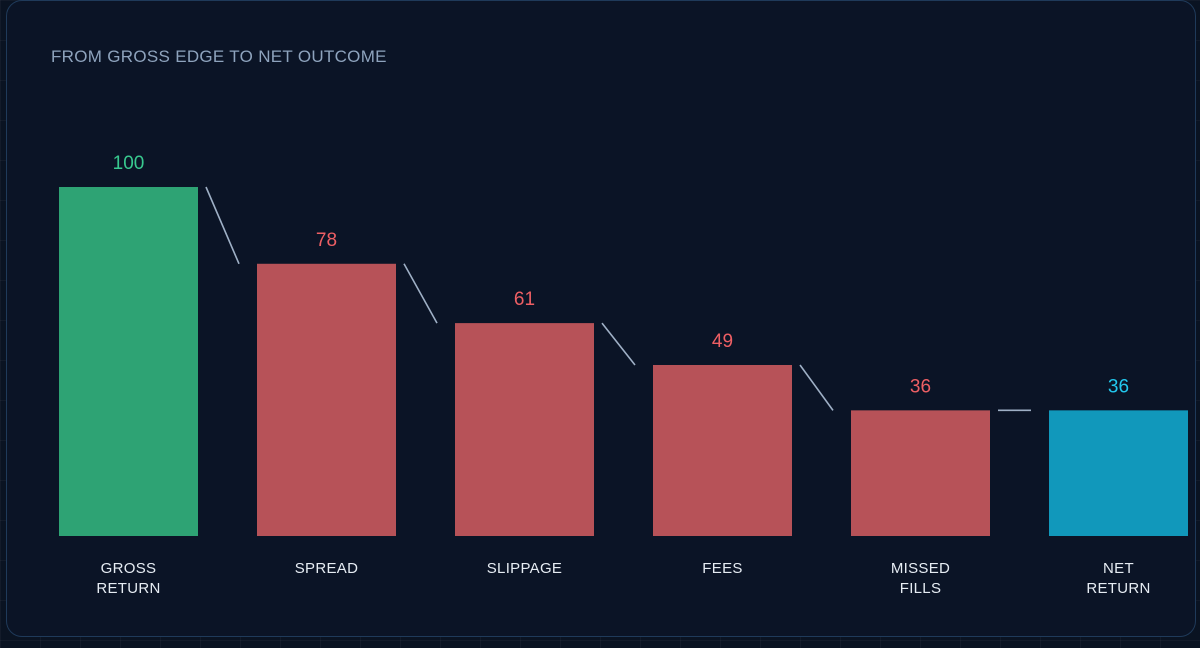  What do you see at coordinates (326, 240) in the screenshot?
I see `value-label-1: 78` at bounding box center [326, 240].